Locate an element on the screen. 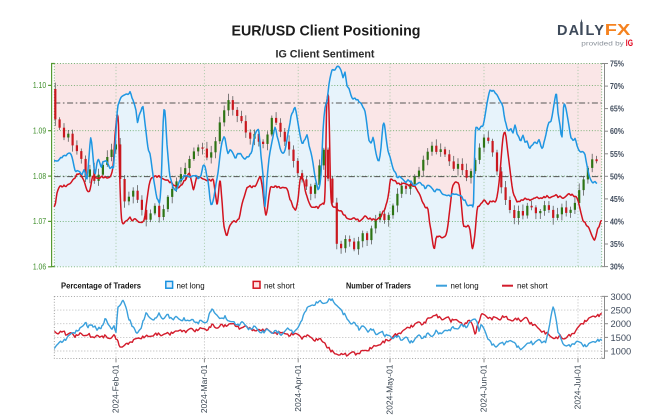 This screenshot has height=417, width=655. svg-text: Number of Traders is located at coordinates (379, 286).